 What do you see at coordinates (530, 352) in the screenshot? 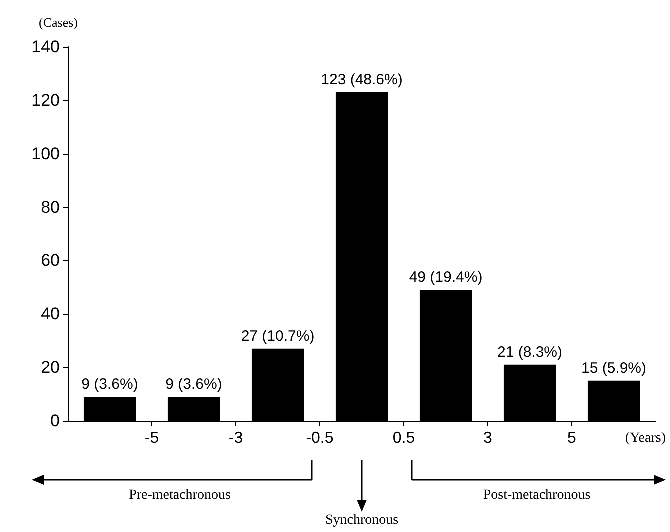
I see `data-label: 21 (8.3%)` at bounding box center [530, 352].